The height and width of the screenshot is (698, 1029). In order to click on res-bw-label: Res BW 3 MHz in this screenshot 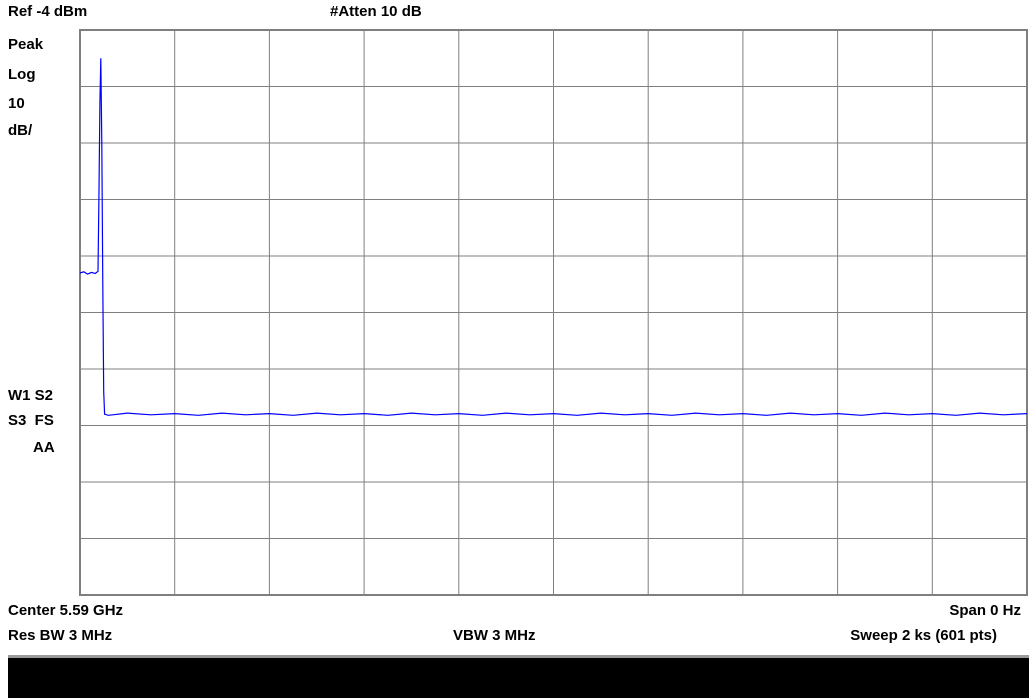, I will do `click(60, 635)`.